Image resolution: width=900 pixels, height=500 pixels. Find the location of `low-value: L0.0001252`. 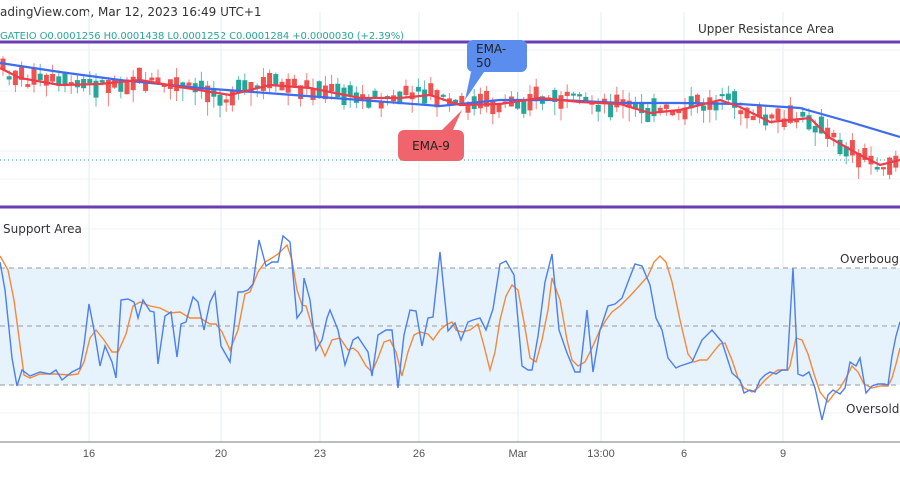

low-value: L0.0001252 is located at coordinates (196, 36).